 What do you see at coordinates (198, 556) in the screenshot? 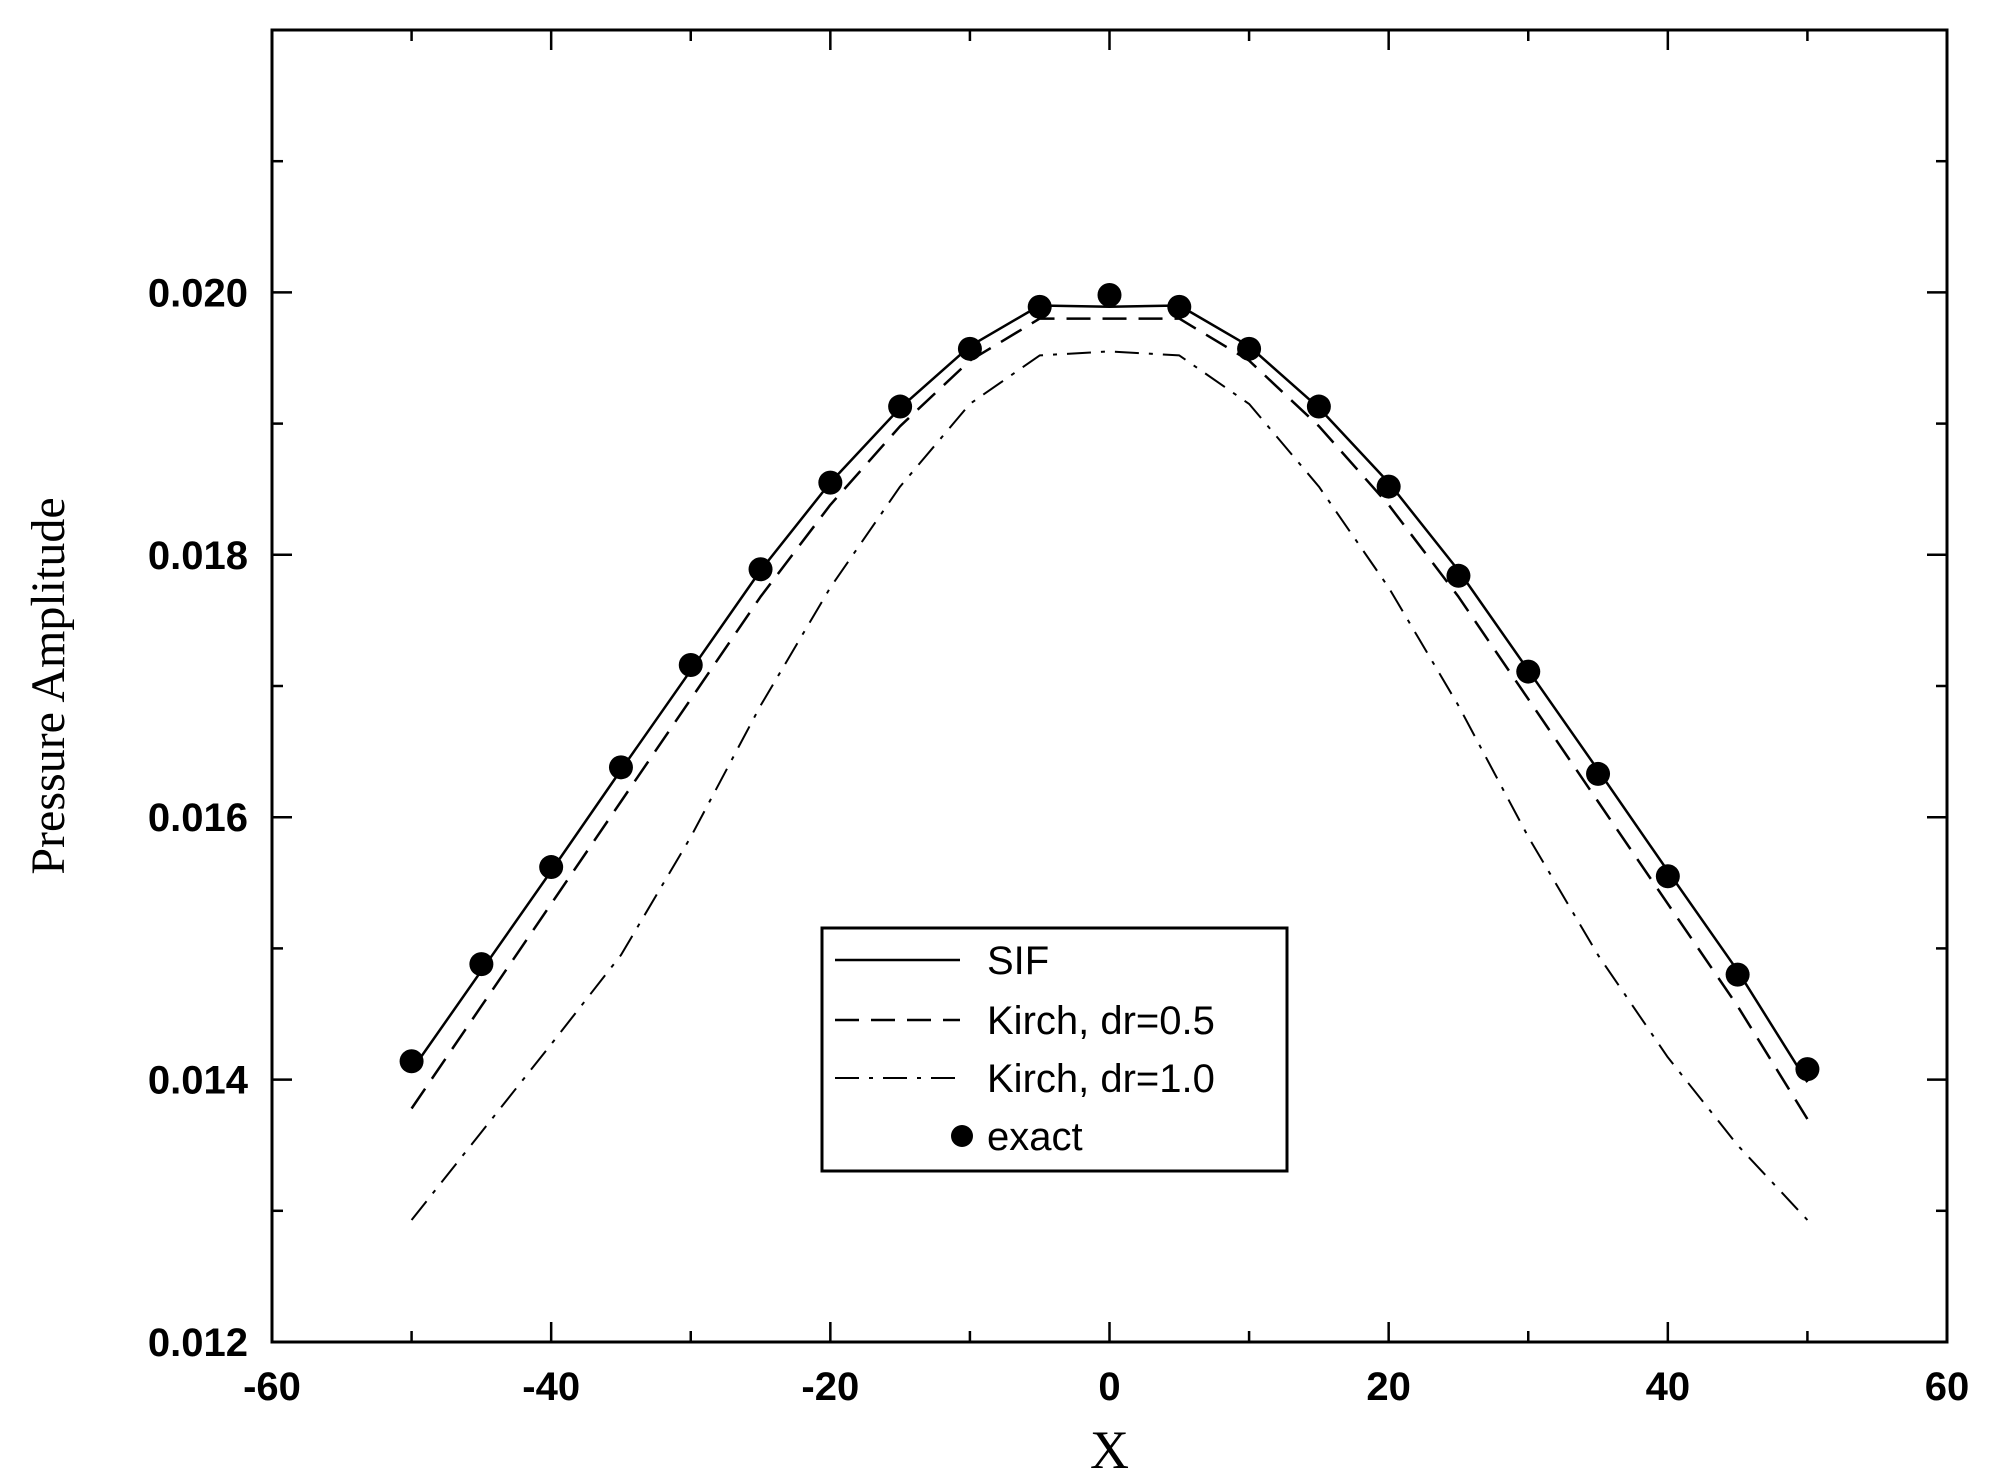
I see `y-tick-label: 0.018` at bounding box center [198, 556].